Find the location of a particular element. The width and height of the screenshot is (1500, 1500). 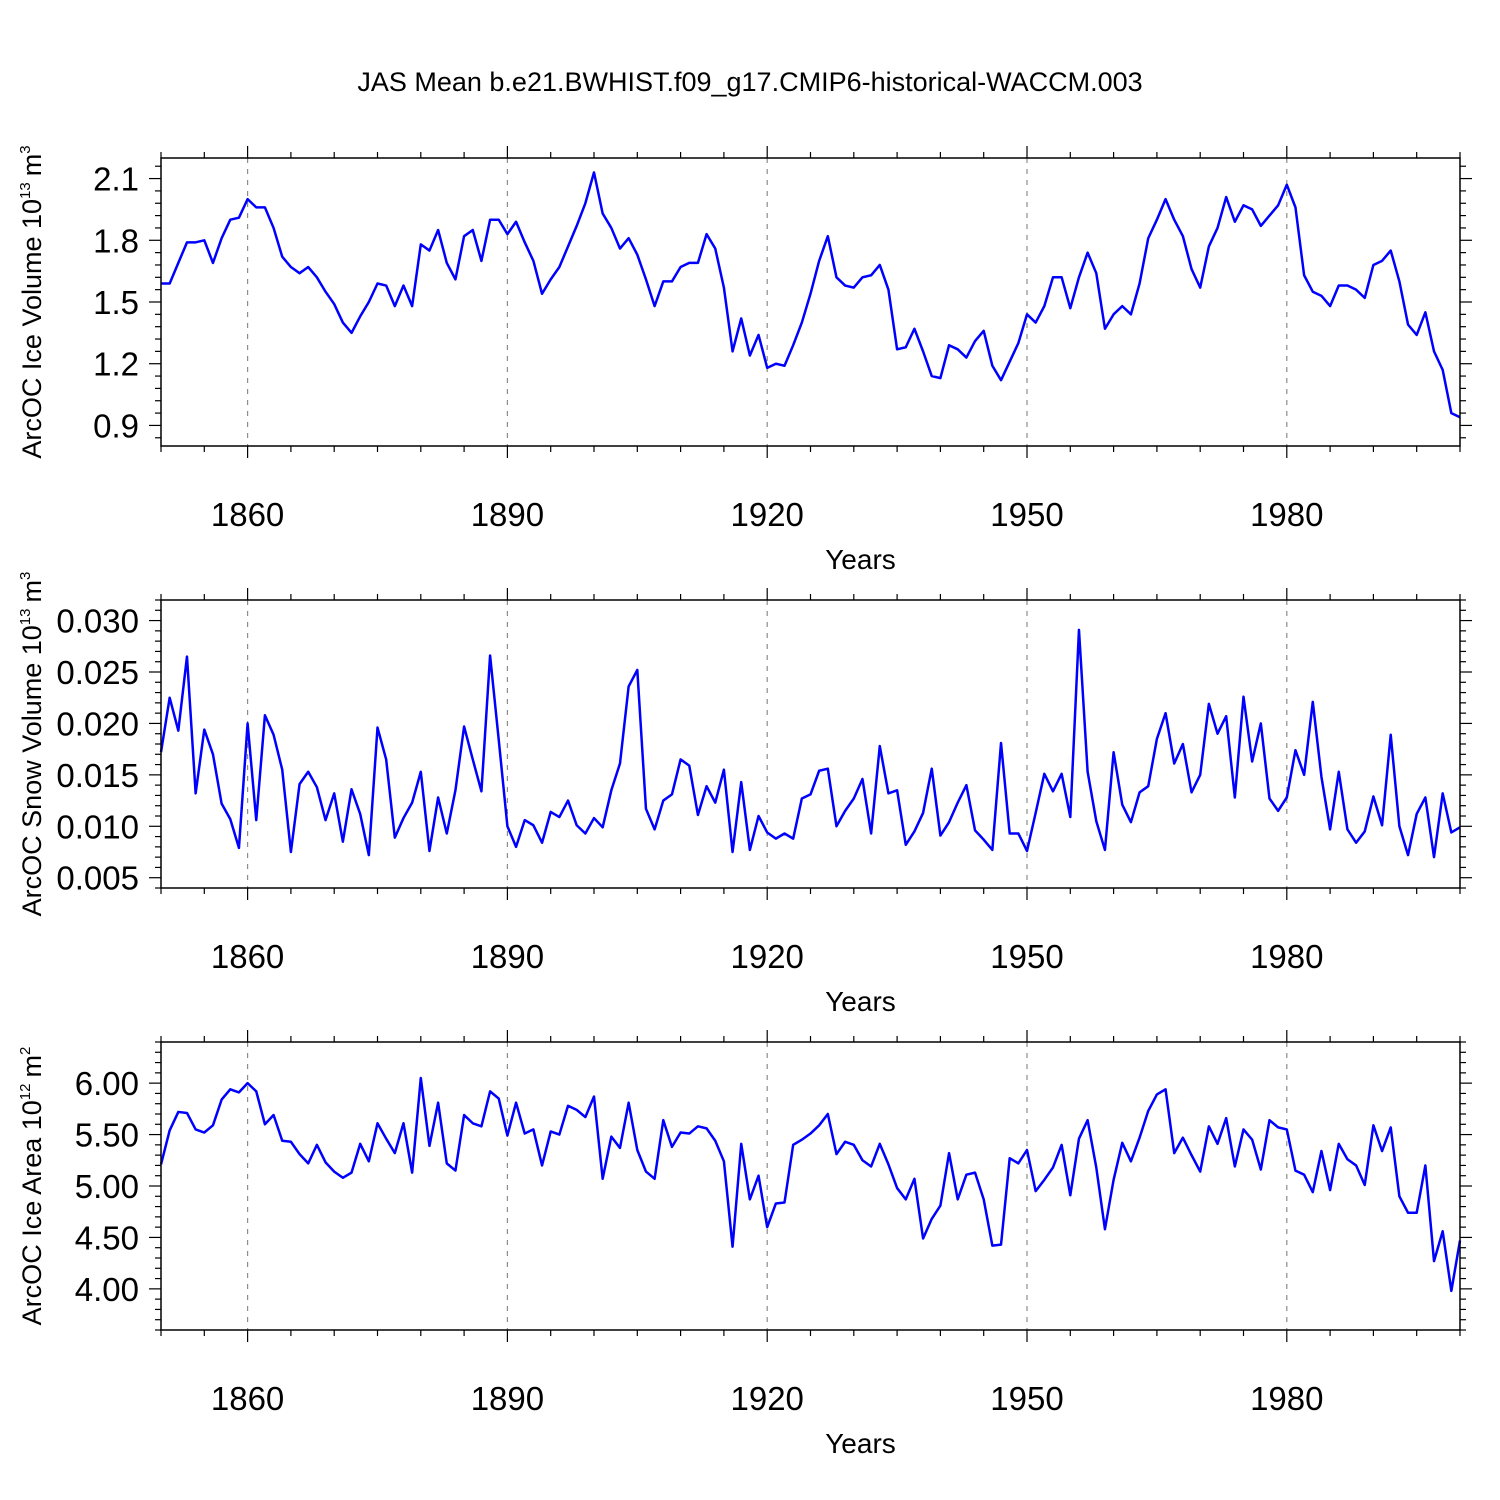

ice-volume-ytick-label: 2.1 is located at coordinates (116, 179).